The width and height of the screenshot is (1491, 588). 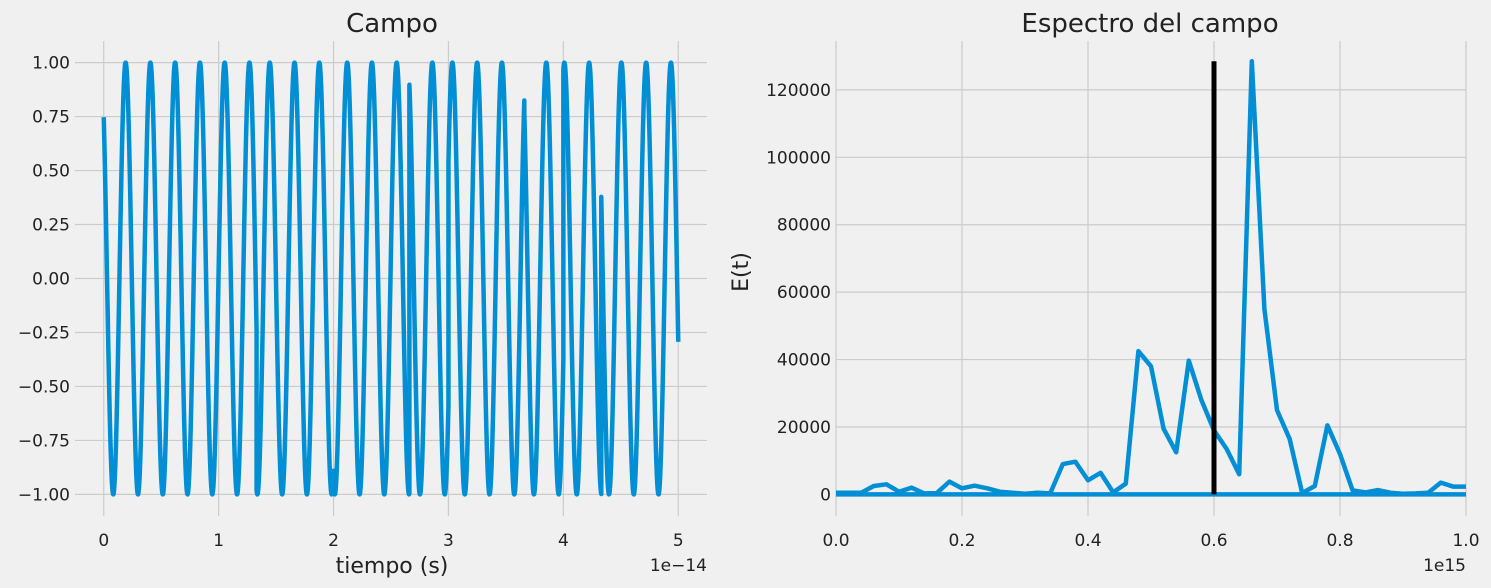 I want to click on chart-left-title: Campo, so click(x=392, y=24).